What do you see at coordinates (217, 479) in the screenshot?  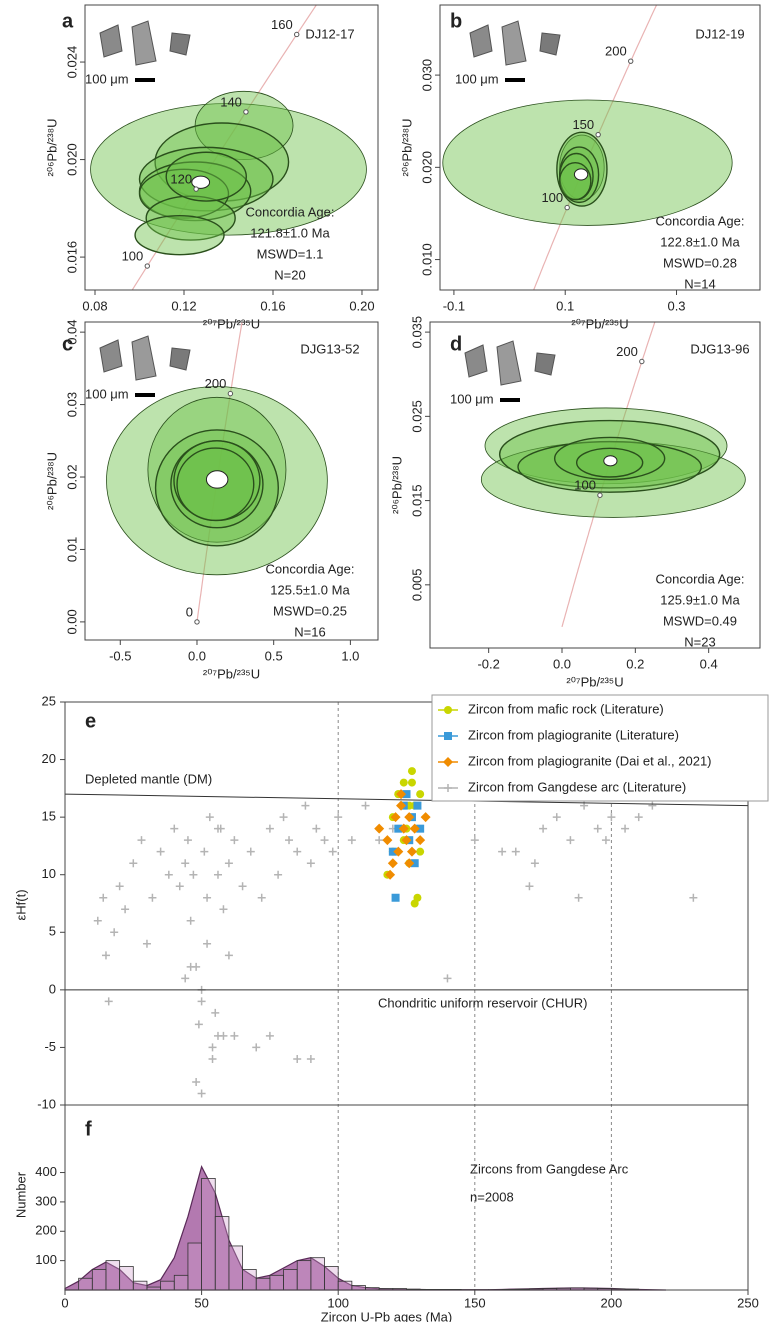 I see `concordia-age-ellipse` at bounding box center [217, 479].